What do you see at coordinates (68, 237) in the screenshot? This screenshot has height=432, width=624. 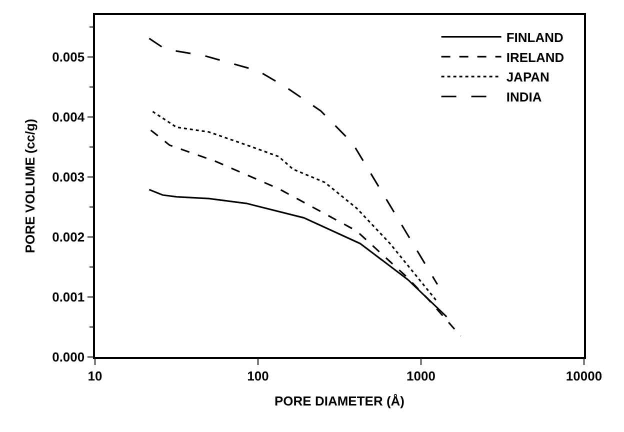 I see `y-tick-label: 0.002` at bounding box center [68, 237].